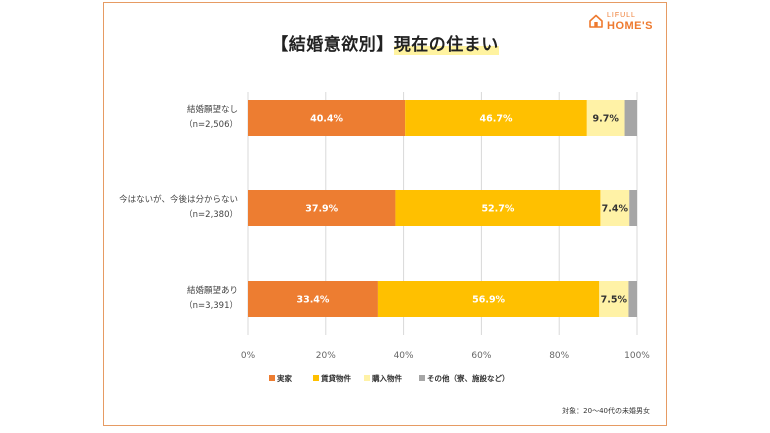  What do you see at coordinates (621, 15) in the screenshot?
I see `logo-line1: LIFULL` at bounding box center [621, 15].